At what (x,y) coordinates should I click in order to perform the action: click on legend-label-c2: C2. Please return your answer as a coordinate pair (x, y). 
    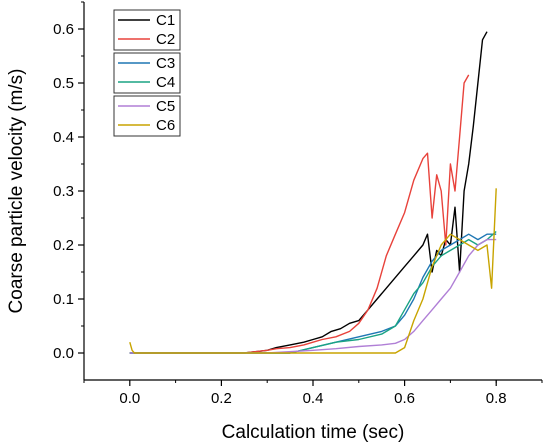
    Looking at the image, I should click on (165, 39).